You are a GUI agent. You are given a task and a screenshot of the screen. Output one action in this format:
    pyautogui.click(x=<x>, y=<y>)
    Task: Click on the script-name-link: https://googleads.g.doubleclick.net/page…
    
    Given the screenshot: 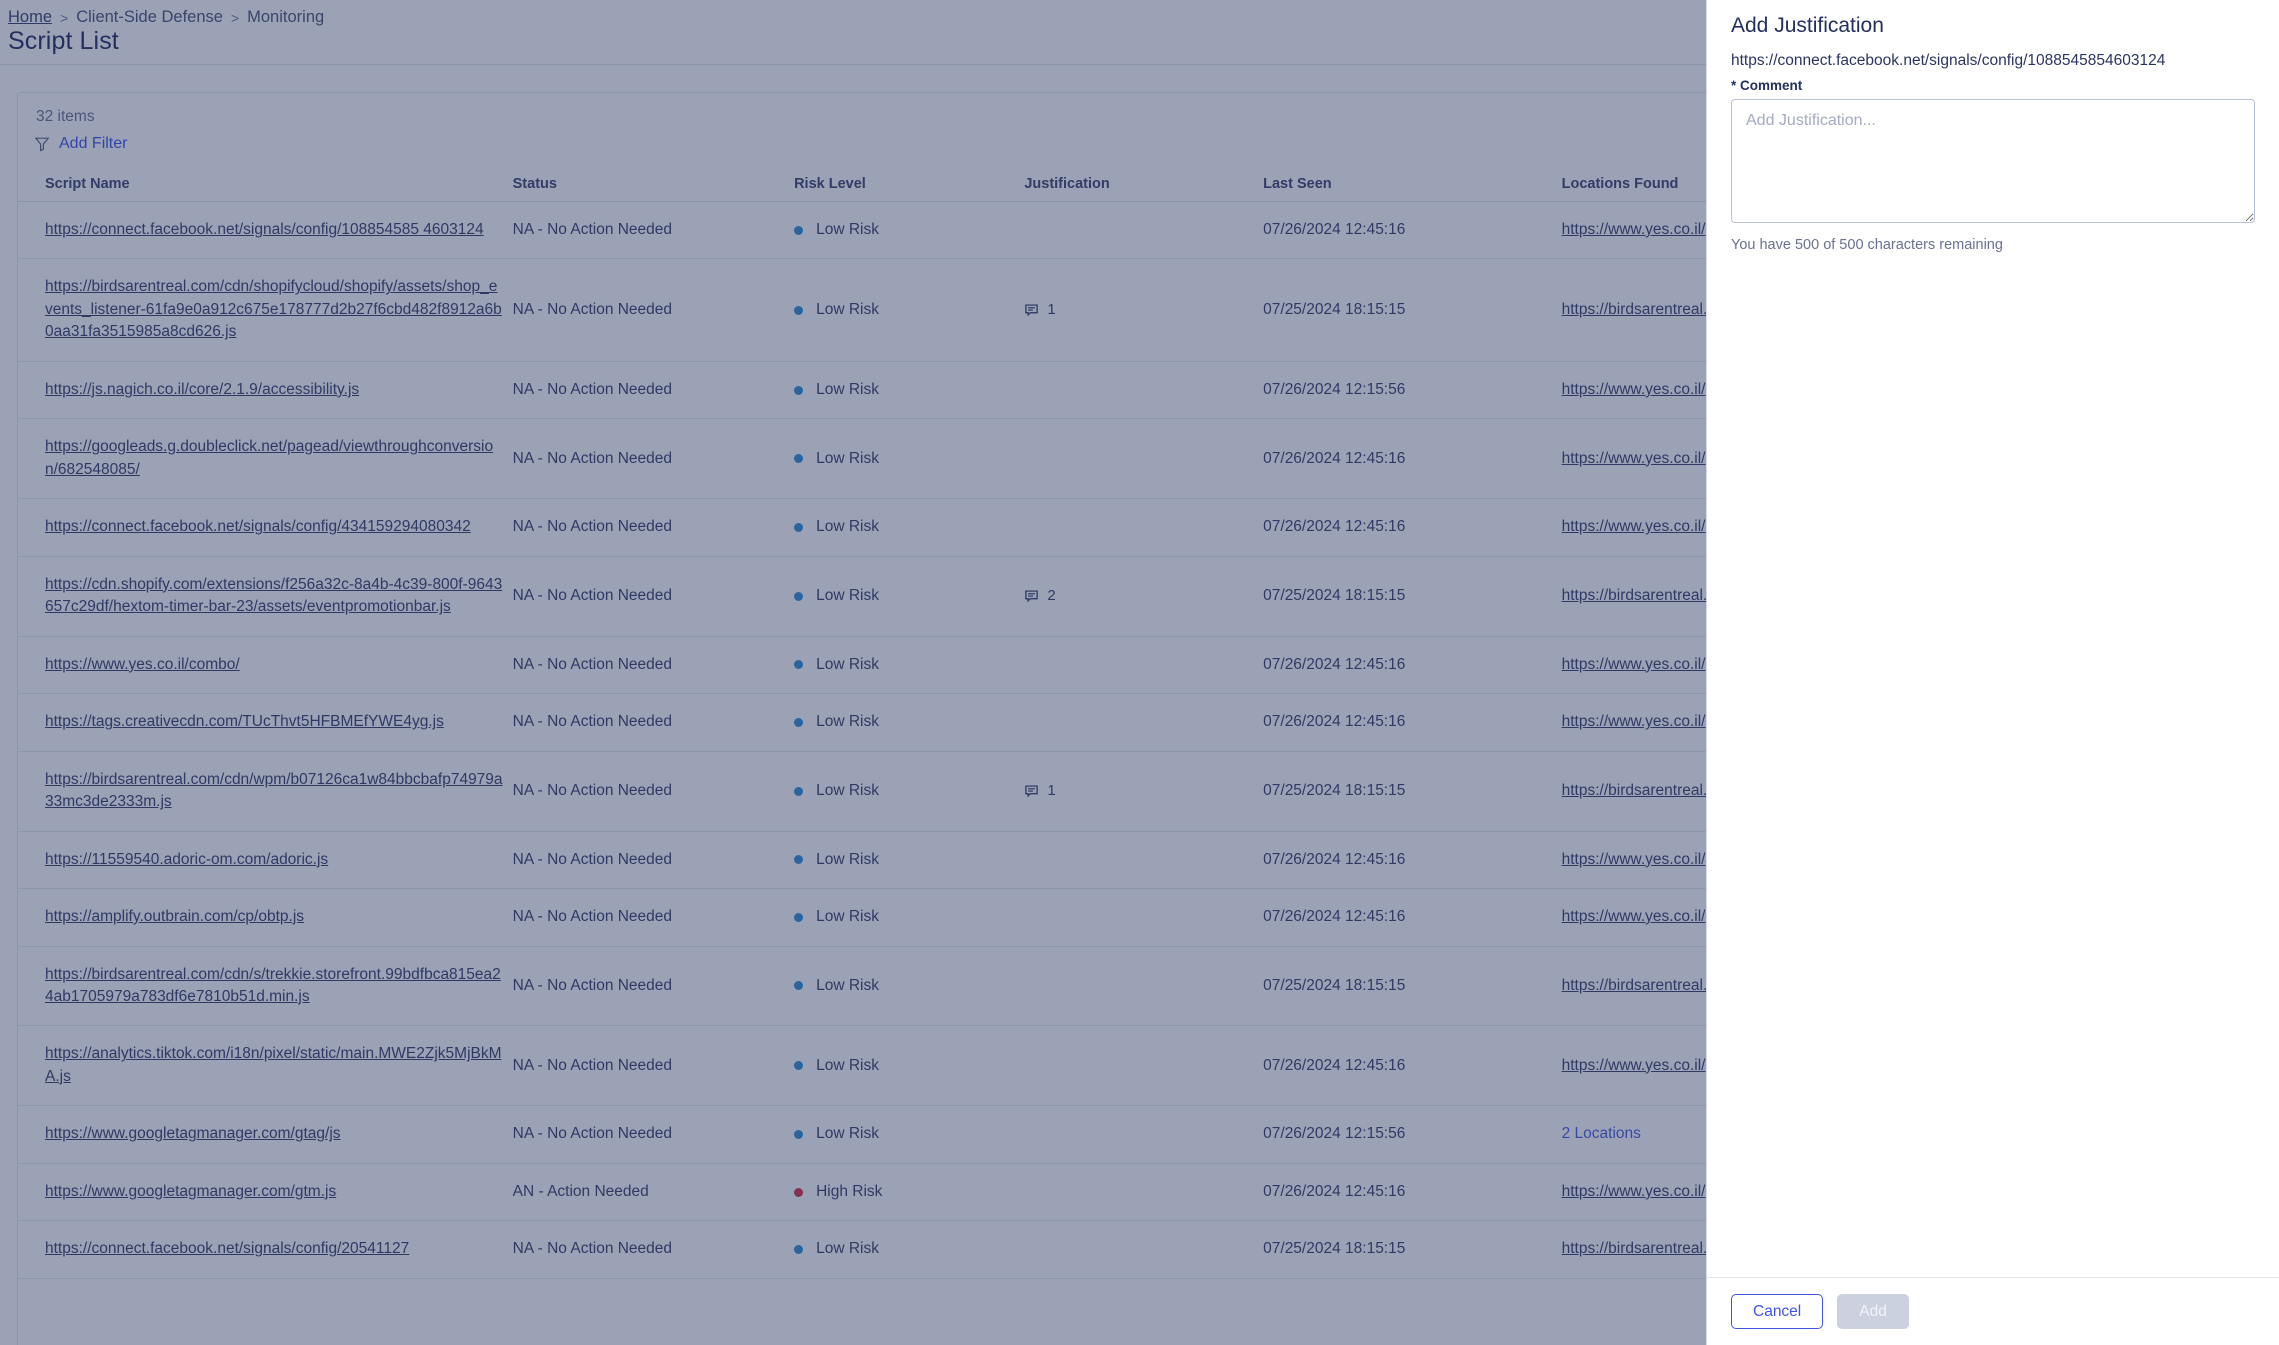 What is the action you would take?
    pyautogui.click(x=269, y=458)
    